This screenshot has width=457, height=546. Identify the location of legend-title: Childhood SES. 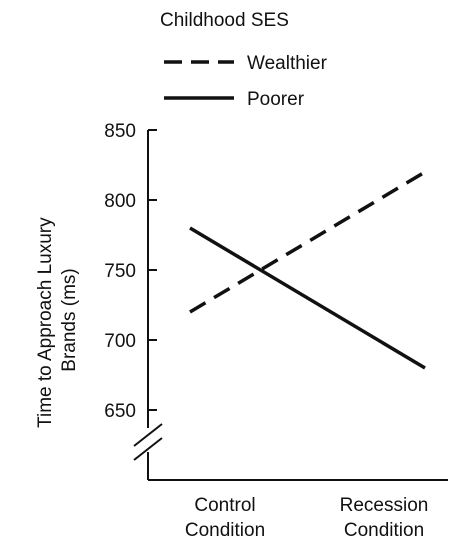
(224, 20).